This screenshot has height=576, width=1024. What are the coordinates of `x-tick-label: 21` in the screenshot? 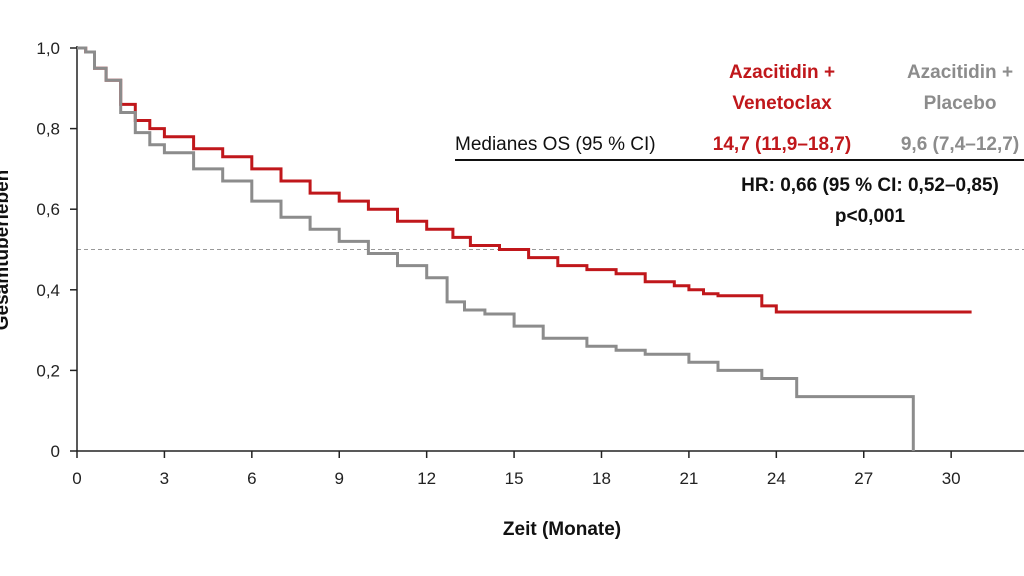 It's located at (688, 478).